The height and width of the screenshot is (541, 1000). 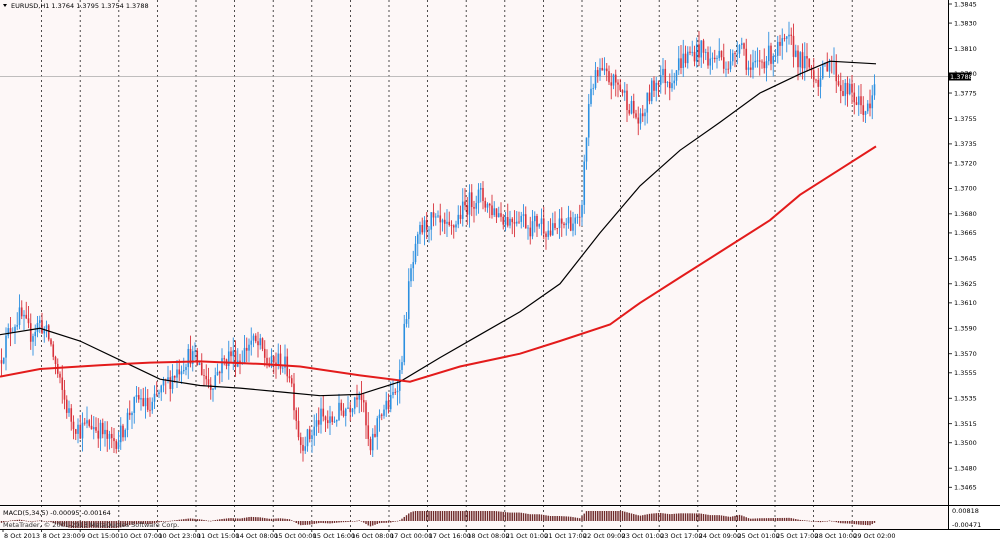 What do you see at coordinates (62, 536) in the screenshot?
I see `x-tick-label: 8 Oct 23:00` at bounding box center [62, 536].